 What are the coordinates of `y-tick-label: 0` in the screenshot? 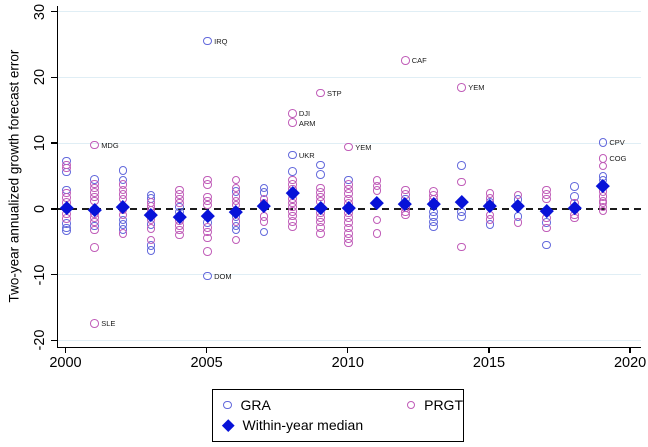 It's located at (40, 208).